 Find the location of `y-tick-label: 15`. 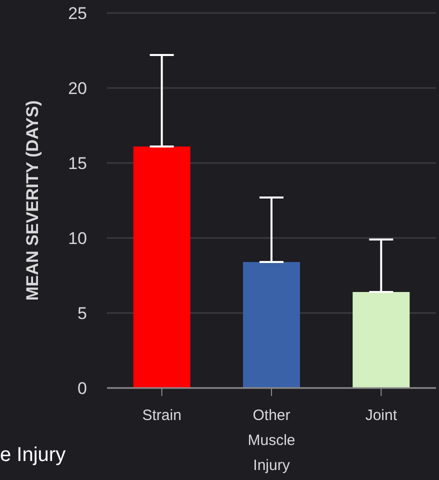

y-tick-label: 15 is located at coordinates (77, 164).